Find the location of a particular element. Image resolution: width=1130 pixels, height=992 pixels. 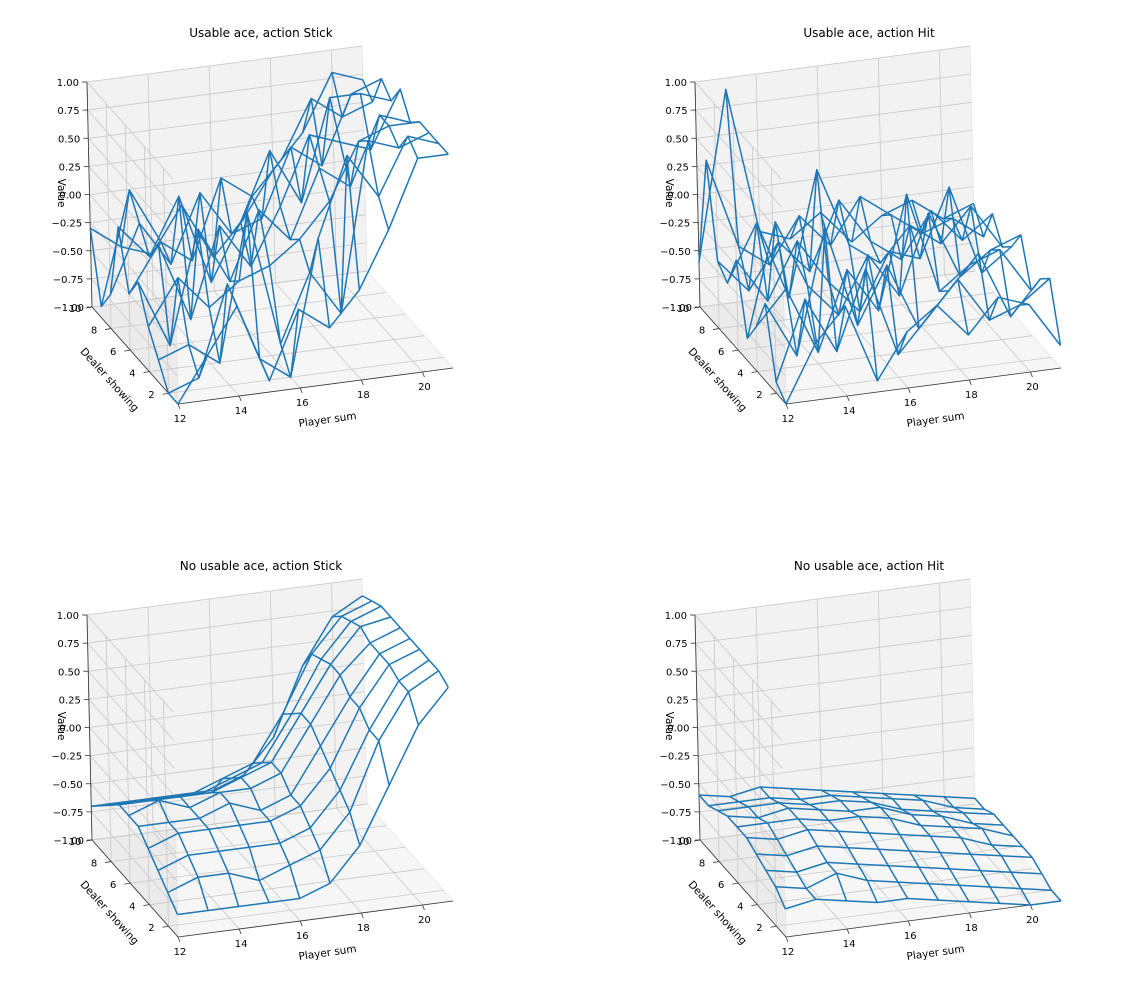

x-axis-line is located at coordinates (315, 919).